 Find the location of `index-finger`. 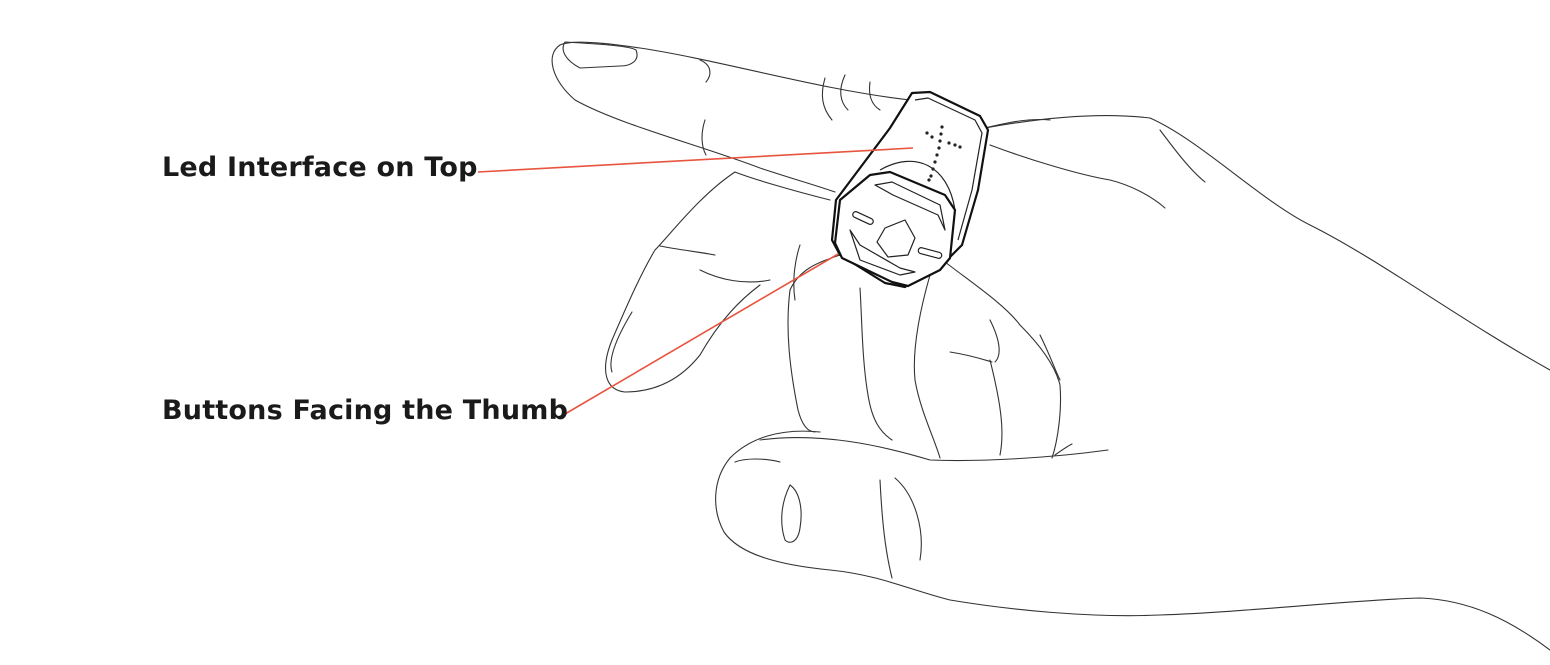

index-finger is located at coordinates (731, 117).